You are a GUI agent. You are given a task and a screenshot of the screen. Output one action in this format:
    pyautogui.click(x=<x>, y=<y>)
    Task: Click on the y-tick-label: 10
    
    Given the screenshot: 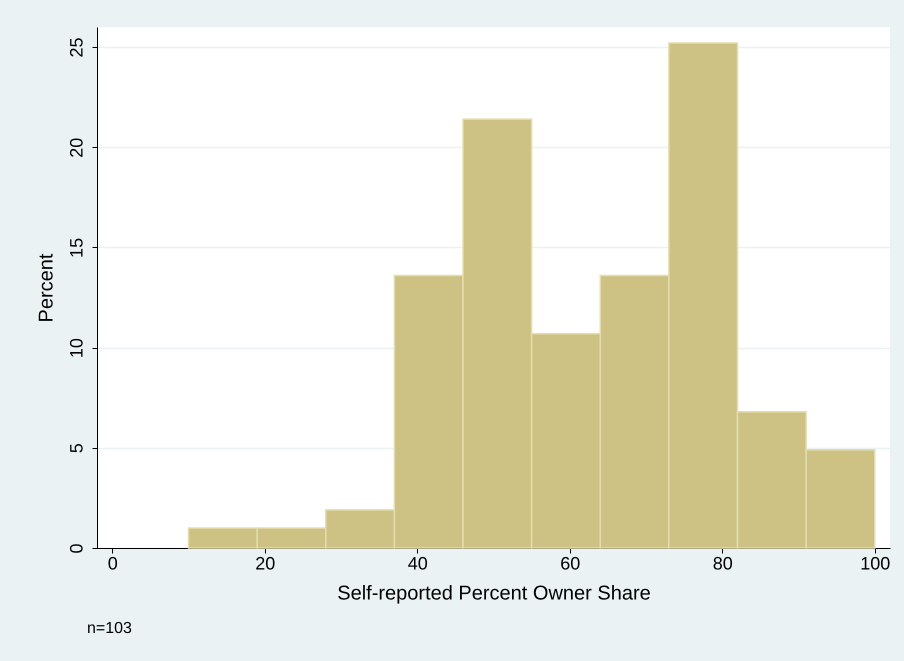 What is the action you would take?
    pyautogui.click(x=76, y=348)
    